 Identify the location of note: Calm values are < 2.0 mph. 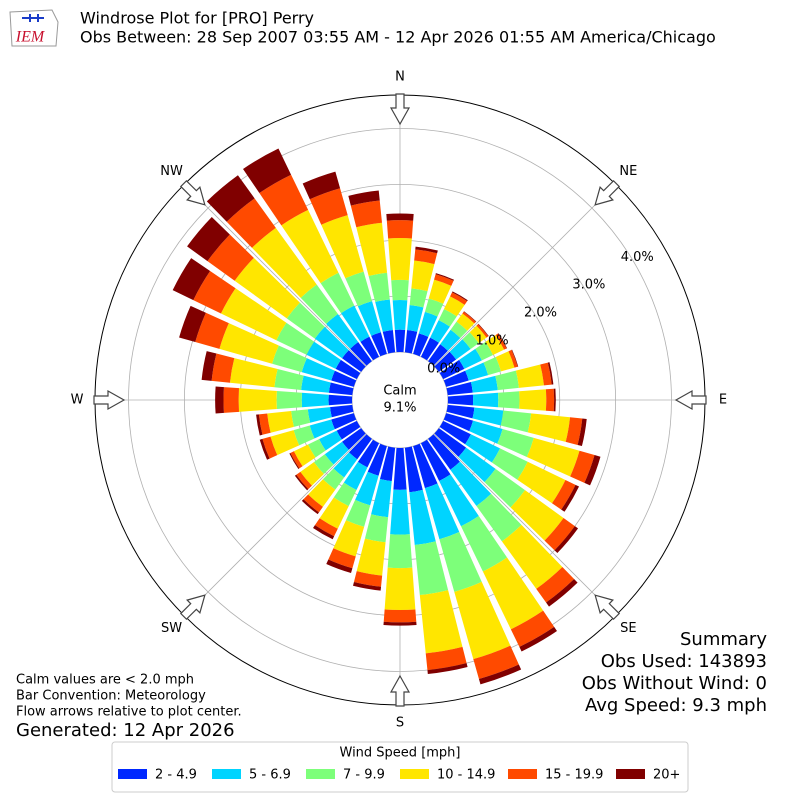
(105, 680).